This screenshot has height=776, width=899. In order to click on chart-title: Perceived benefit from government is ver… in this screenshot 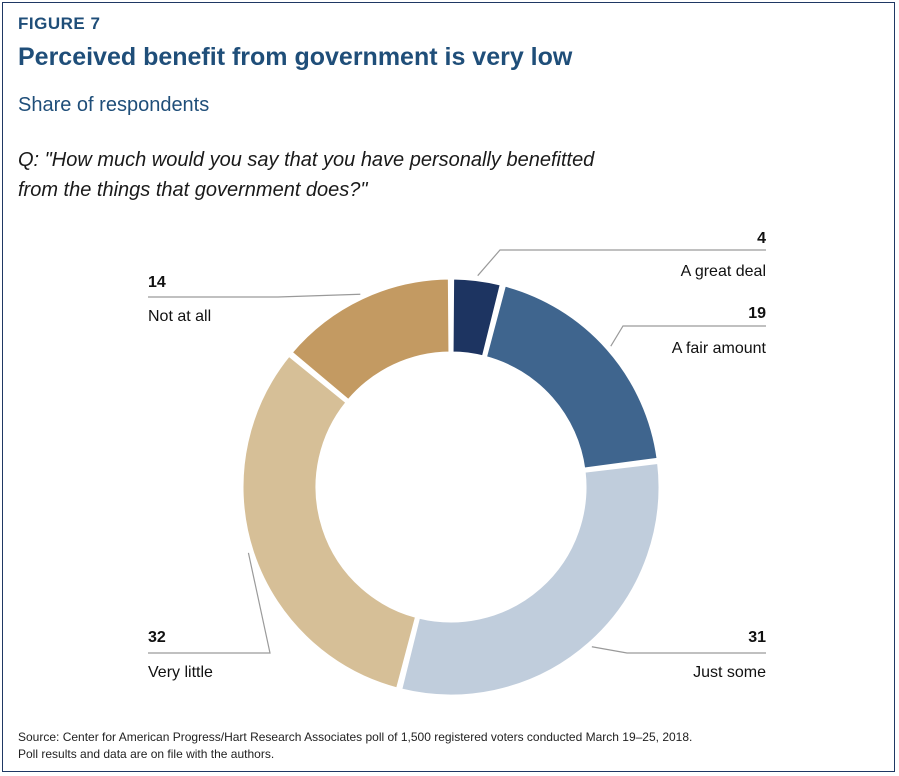, I will do `click(295, 57)`.